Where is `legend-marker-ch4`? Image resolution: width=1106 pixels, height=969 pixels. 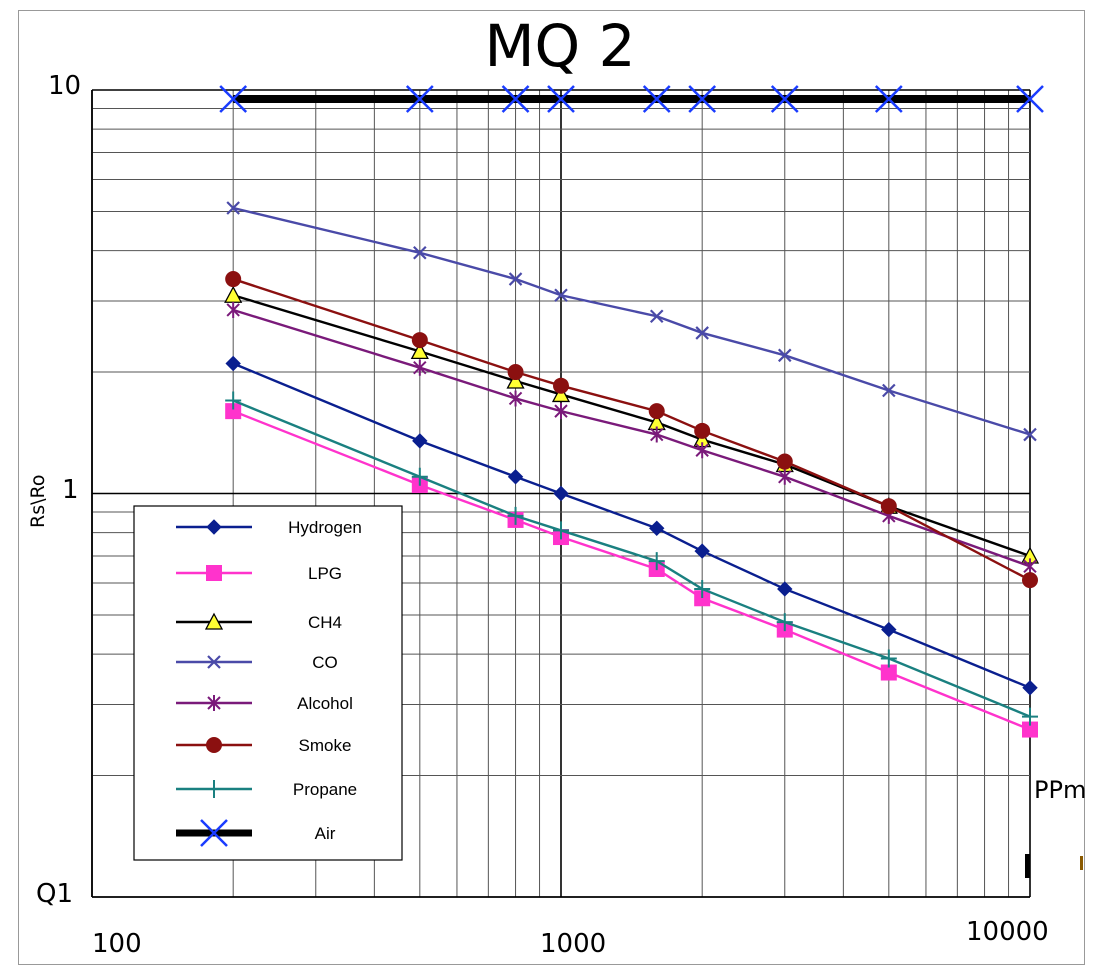
legend-marker-ch4 is located at coordinates (214, 621).